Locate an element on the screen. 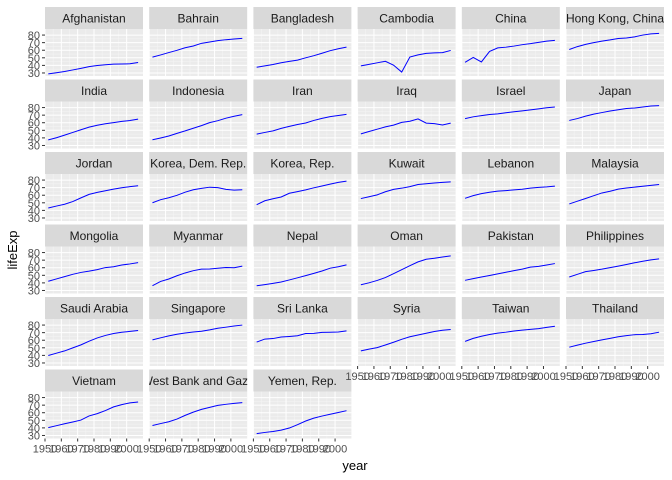 The height and width of the screenshot is (480, 672). facet-strip-label: Bangladesh is located at coordinates (302, 19).